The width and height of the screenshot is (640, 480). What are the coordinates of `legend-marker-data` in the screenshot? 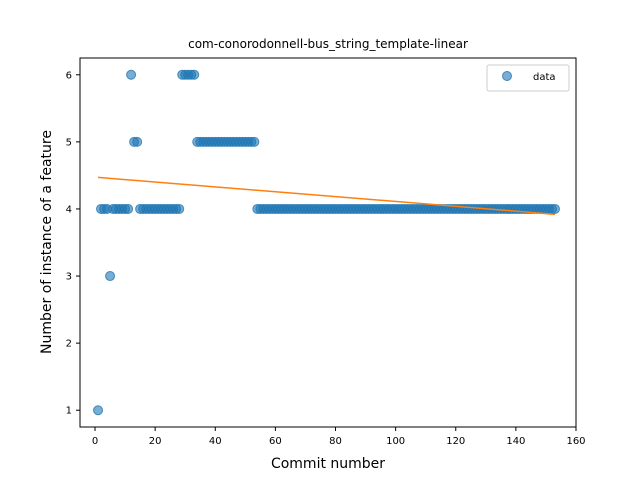 It's located at (507, 76).